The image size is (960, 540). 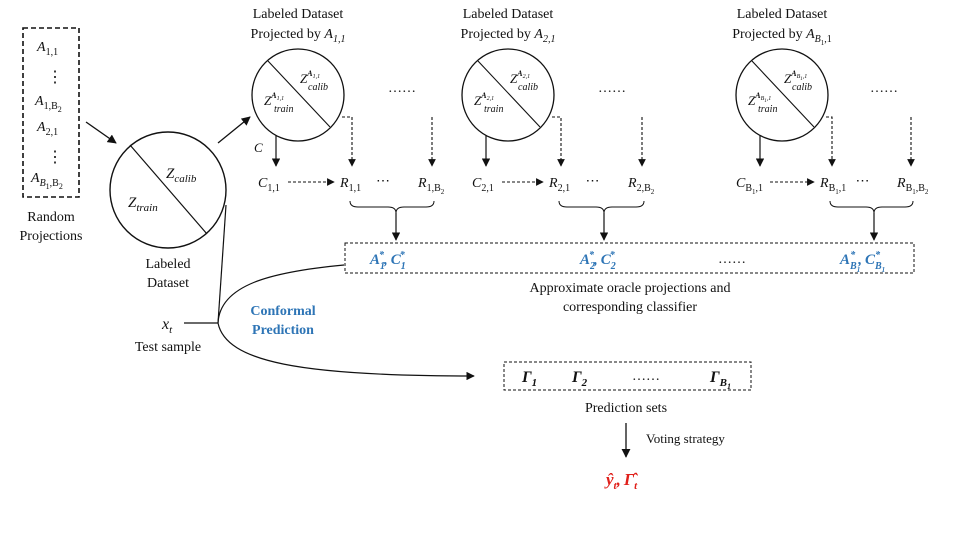 I want to click on classifier-label: C, so click(x=258, y=147).